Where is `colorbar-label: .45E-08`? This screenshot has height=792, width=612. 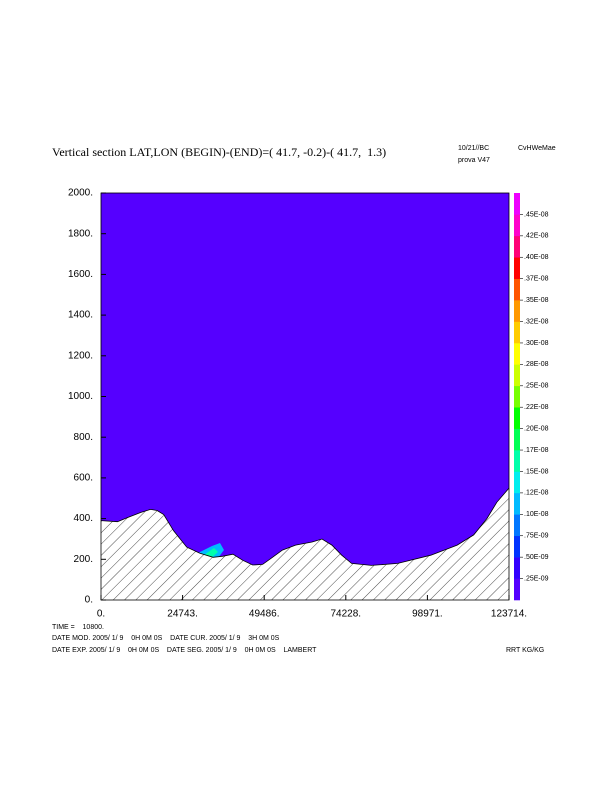
colorbar-label: .45E-08 is located at coordinates (536, 214).